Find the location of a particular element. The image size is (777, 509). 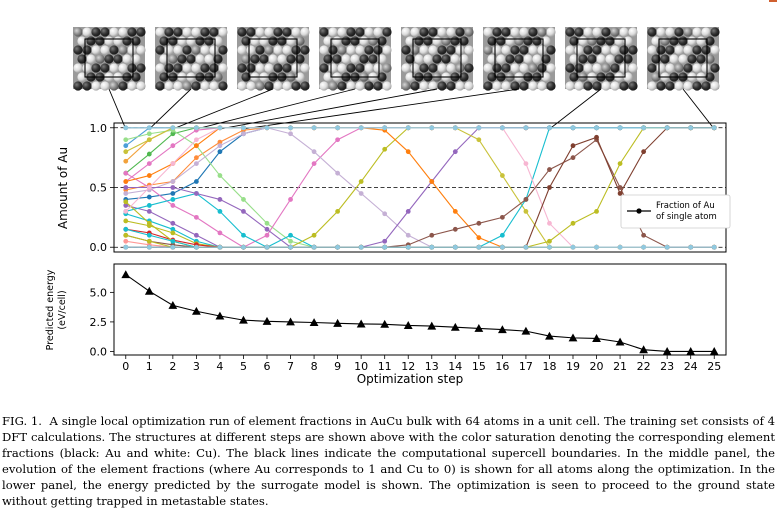

energy-y-label-line2: (eV/cell) is located at coordinates (62, 309).